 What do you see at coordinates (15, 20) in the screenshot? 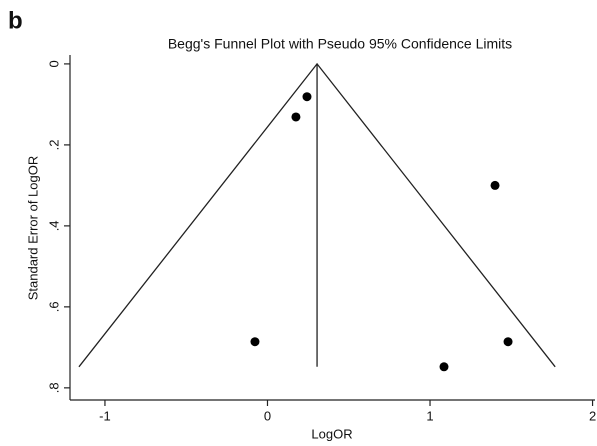
I see `panel-label: b` at bounding box center [15, 20].